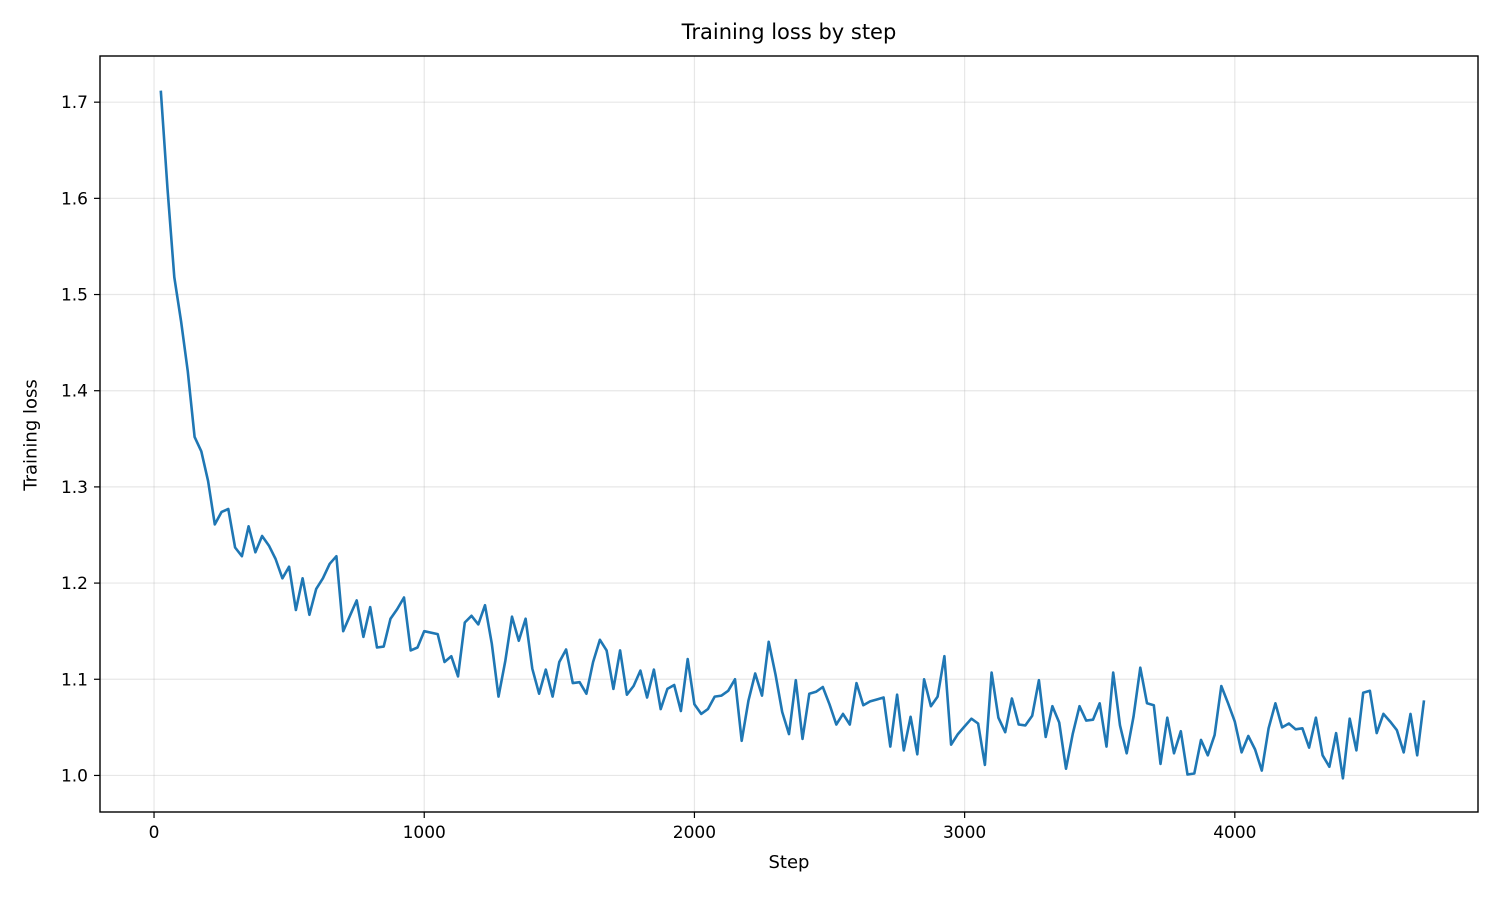 The height and width of the screenshot is (900, 1500). I want to click on y-tick-label: 1.6, so click(74, 199).